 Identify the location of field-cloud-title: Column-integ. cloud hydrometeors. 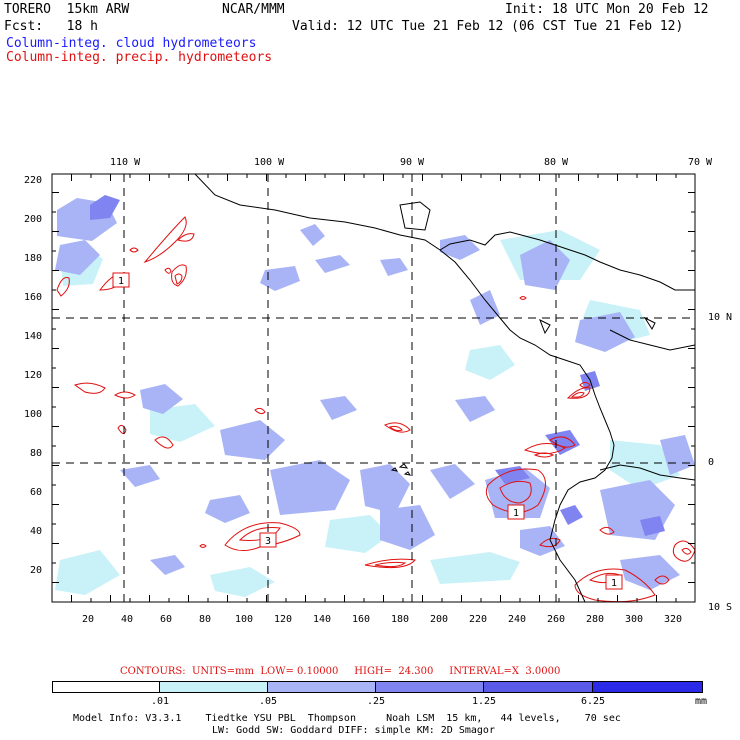
(131, 43).